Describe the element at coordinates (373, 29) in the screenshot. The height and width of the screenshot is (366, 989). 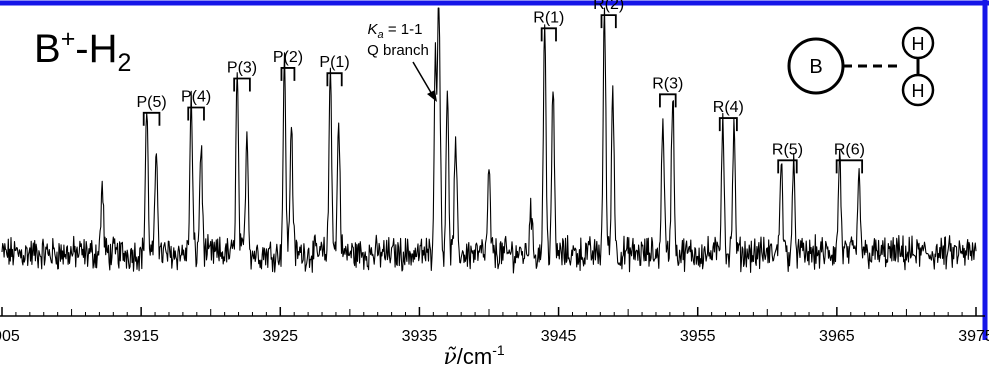
I see `q-branch-k: K` at that location.